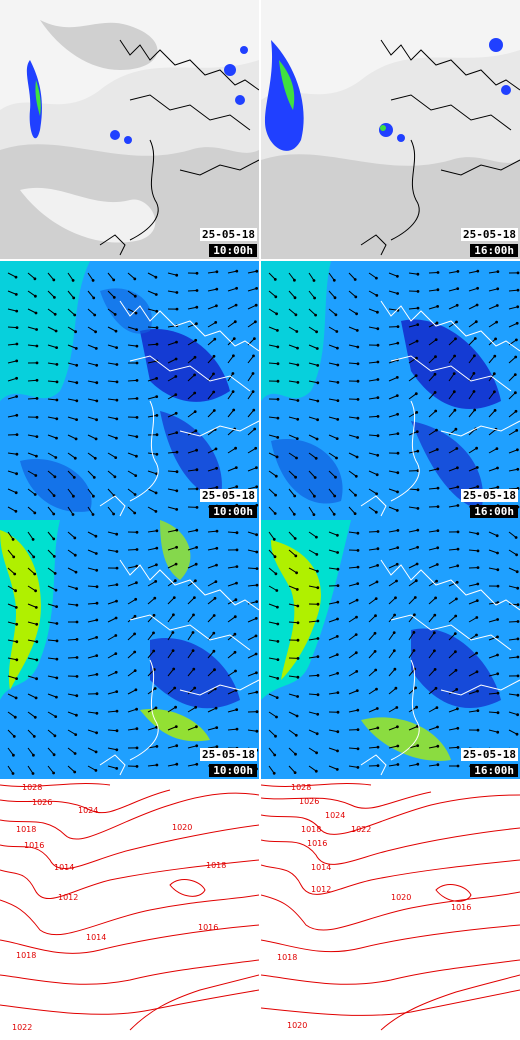 This screenshot has width=520, height=1040. I want to click on wind-gust-map, so click(129, 649).